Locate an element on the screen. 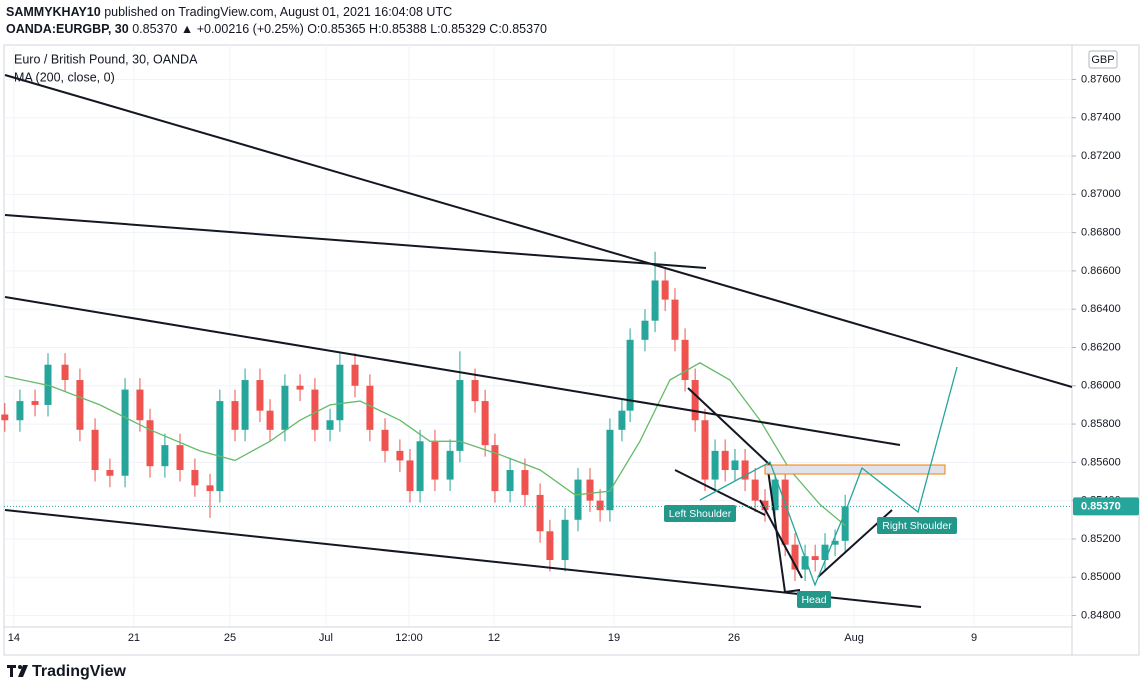 Image resolution: width=1143 pixels, height=690 pixels. projection-path is located at coordinates (828, 476).